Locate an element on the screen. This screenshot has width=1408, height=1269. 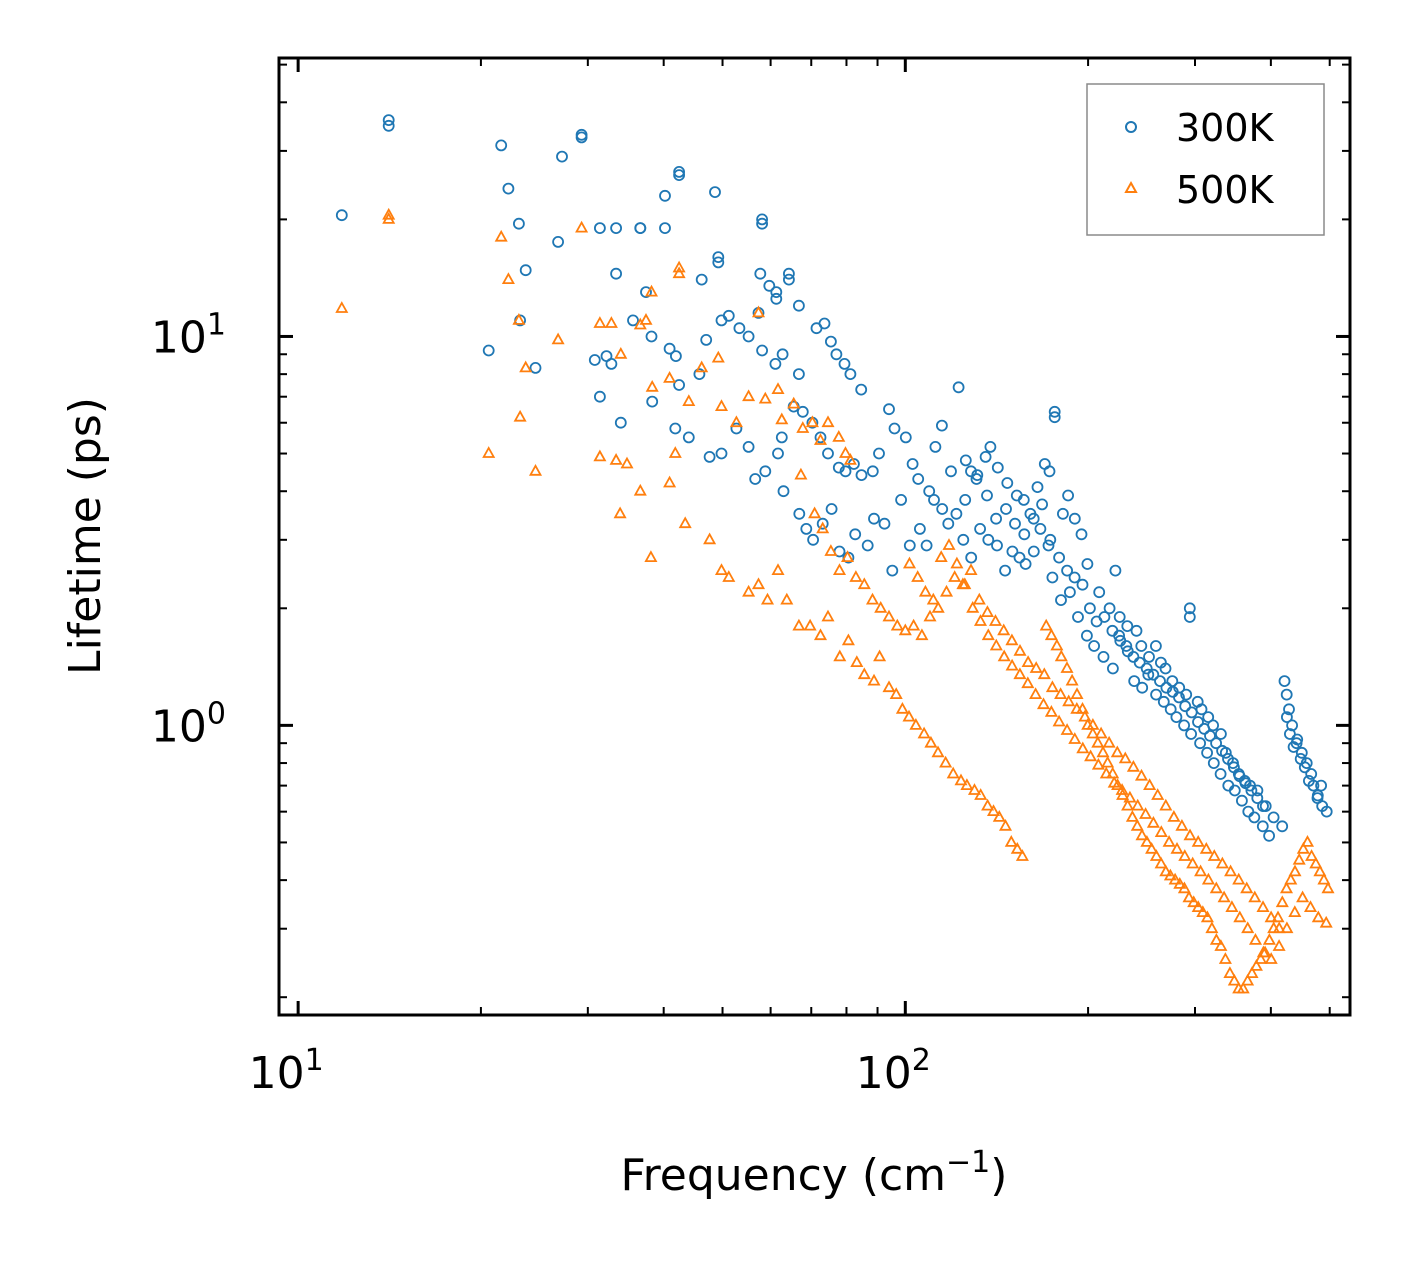
legend-marker-500k is located at coordinates (1131, 186).